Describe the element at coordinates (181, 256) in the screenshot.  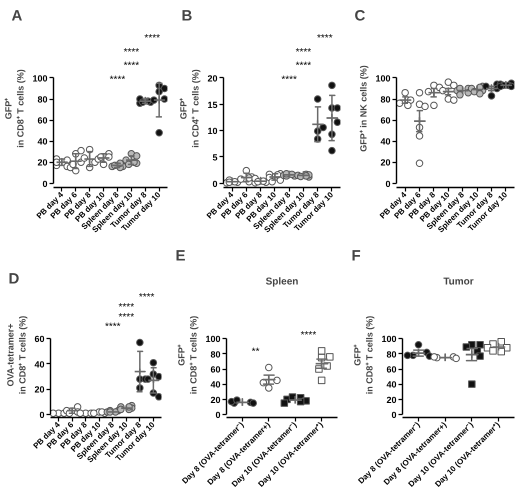
I see `chart-title: E` at that location.